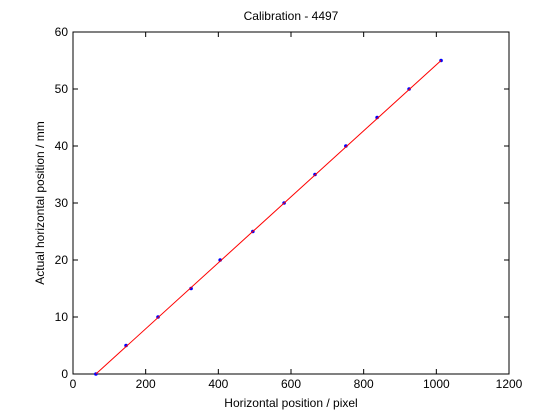 Image resolution: width=560 pixels, height=420 pixels. I want to click on y-tick-label: 0, so click(64, 374).